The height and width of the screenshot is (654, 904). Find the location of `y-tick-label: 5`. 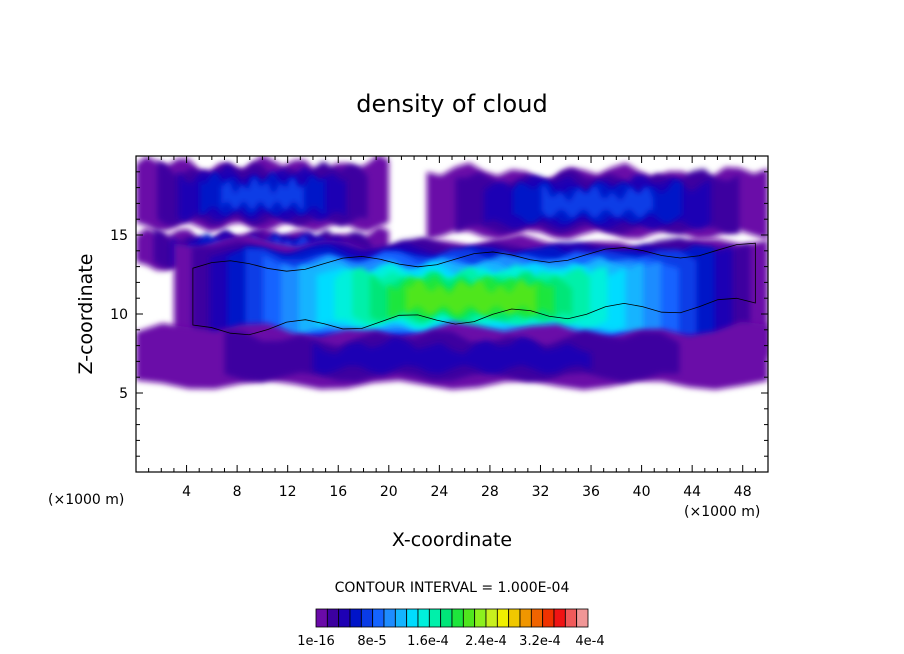

y-tick-label: 5 is located at coordinates (123, 394).